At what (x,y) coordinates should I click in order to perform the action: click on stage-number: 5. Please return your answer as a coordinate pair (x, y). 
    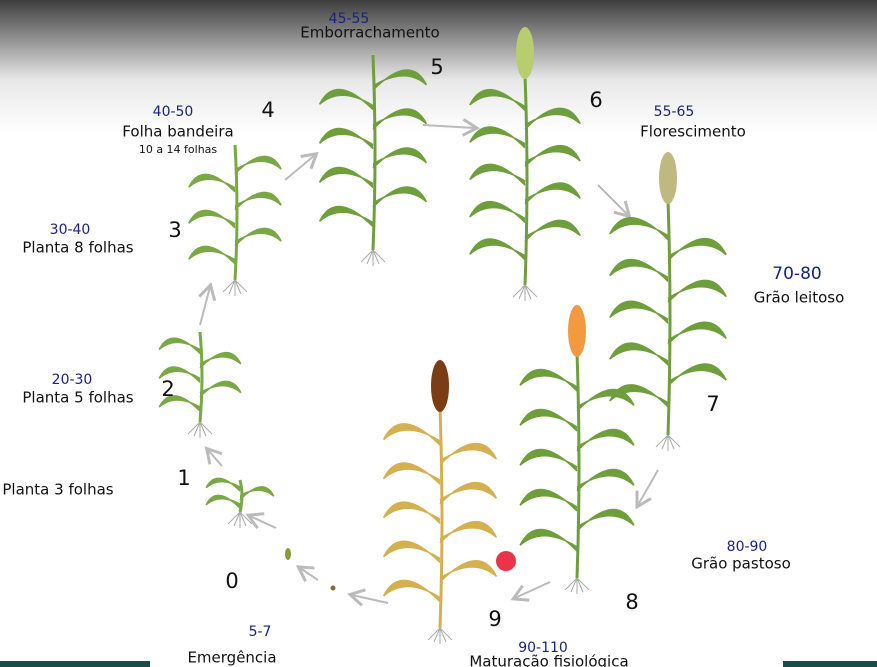
    Looking at the image, I should click on (436, 67).